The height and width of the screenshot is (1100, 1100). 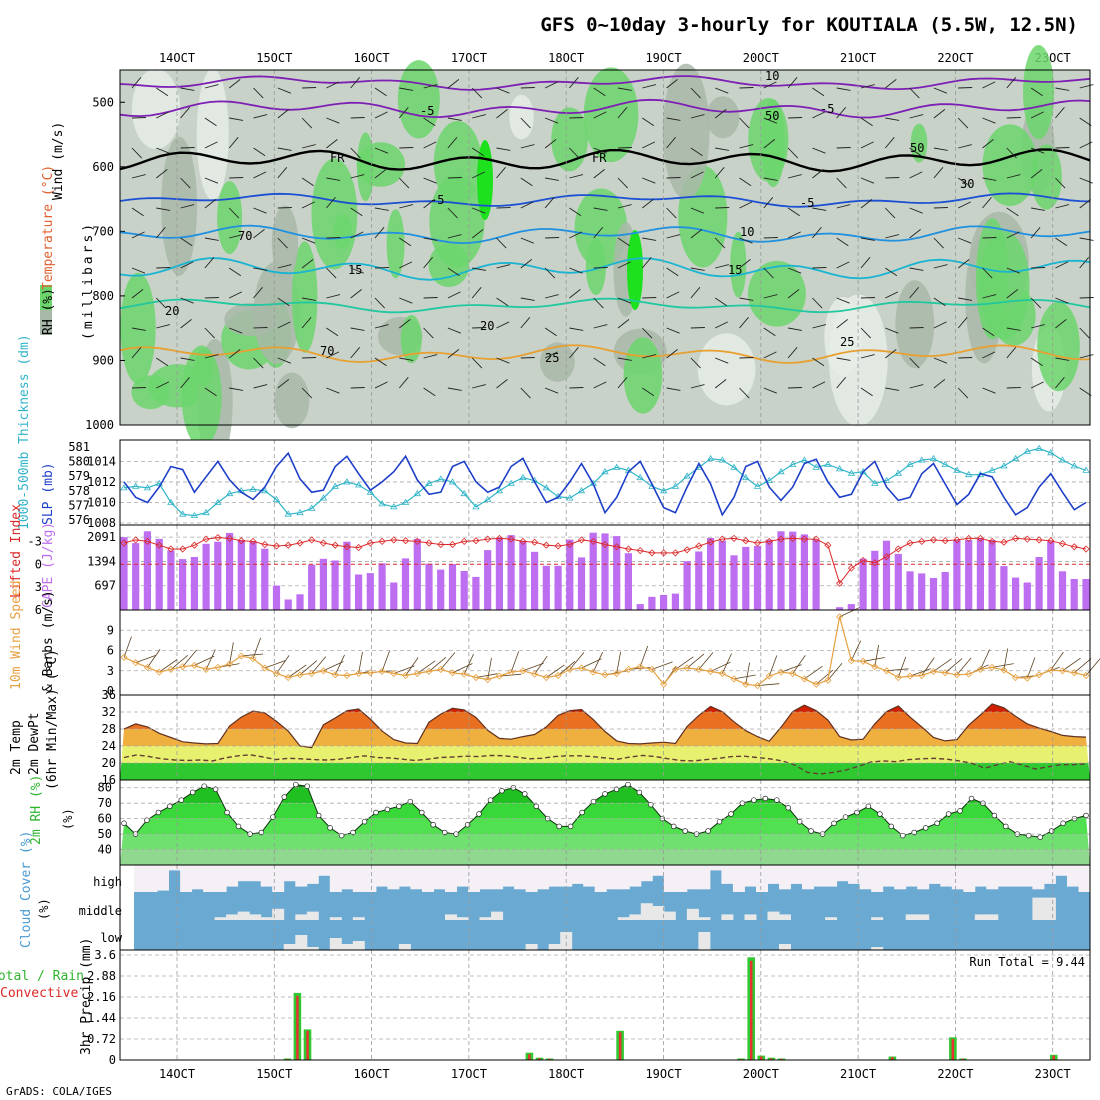 What do you see at coordinates (48, 565) in the screenshot?
I see `ylabel-cape: CAPE (J/kg)` at bounding box center [48, 565].